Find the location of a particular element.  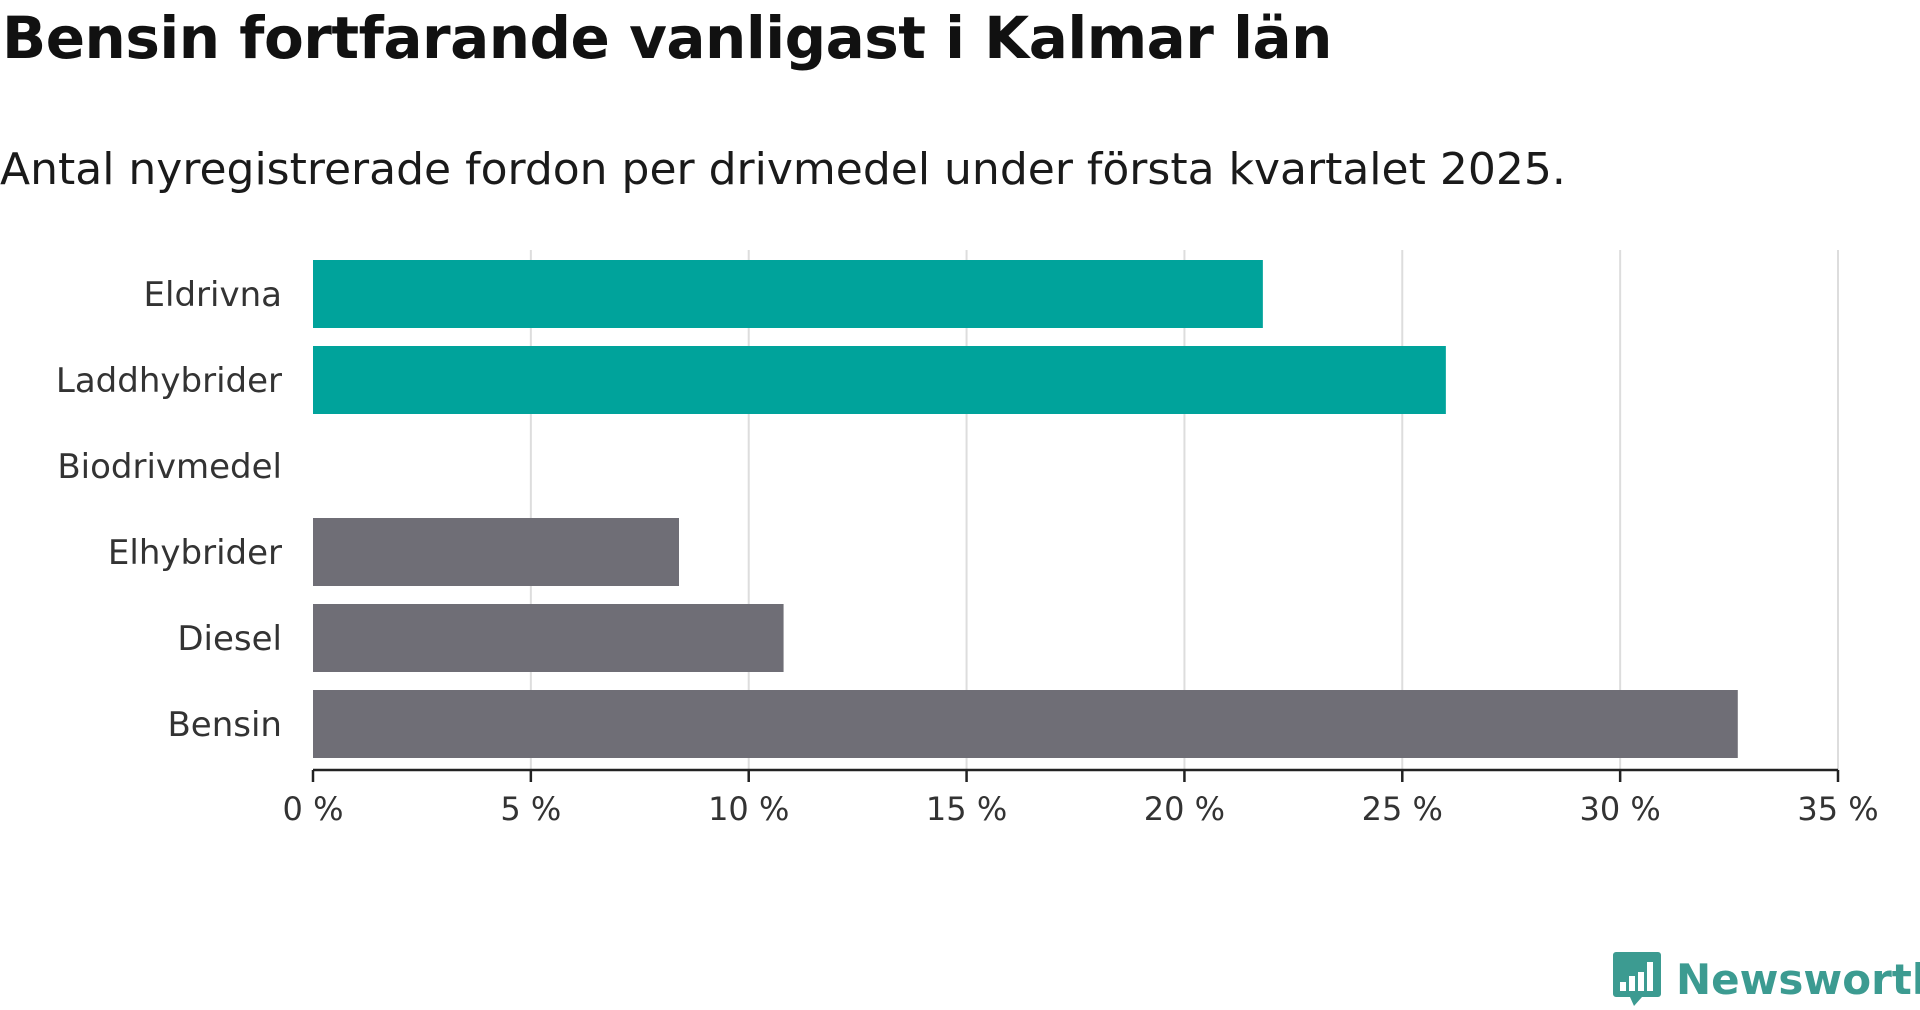

x-tick-label-0: 0 % is located at coordinates (313, 809).